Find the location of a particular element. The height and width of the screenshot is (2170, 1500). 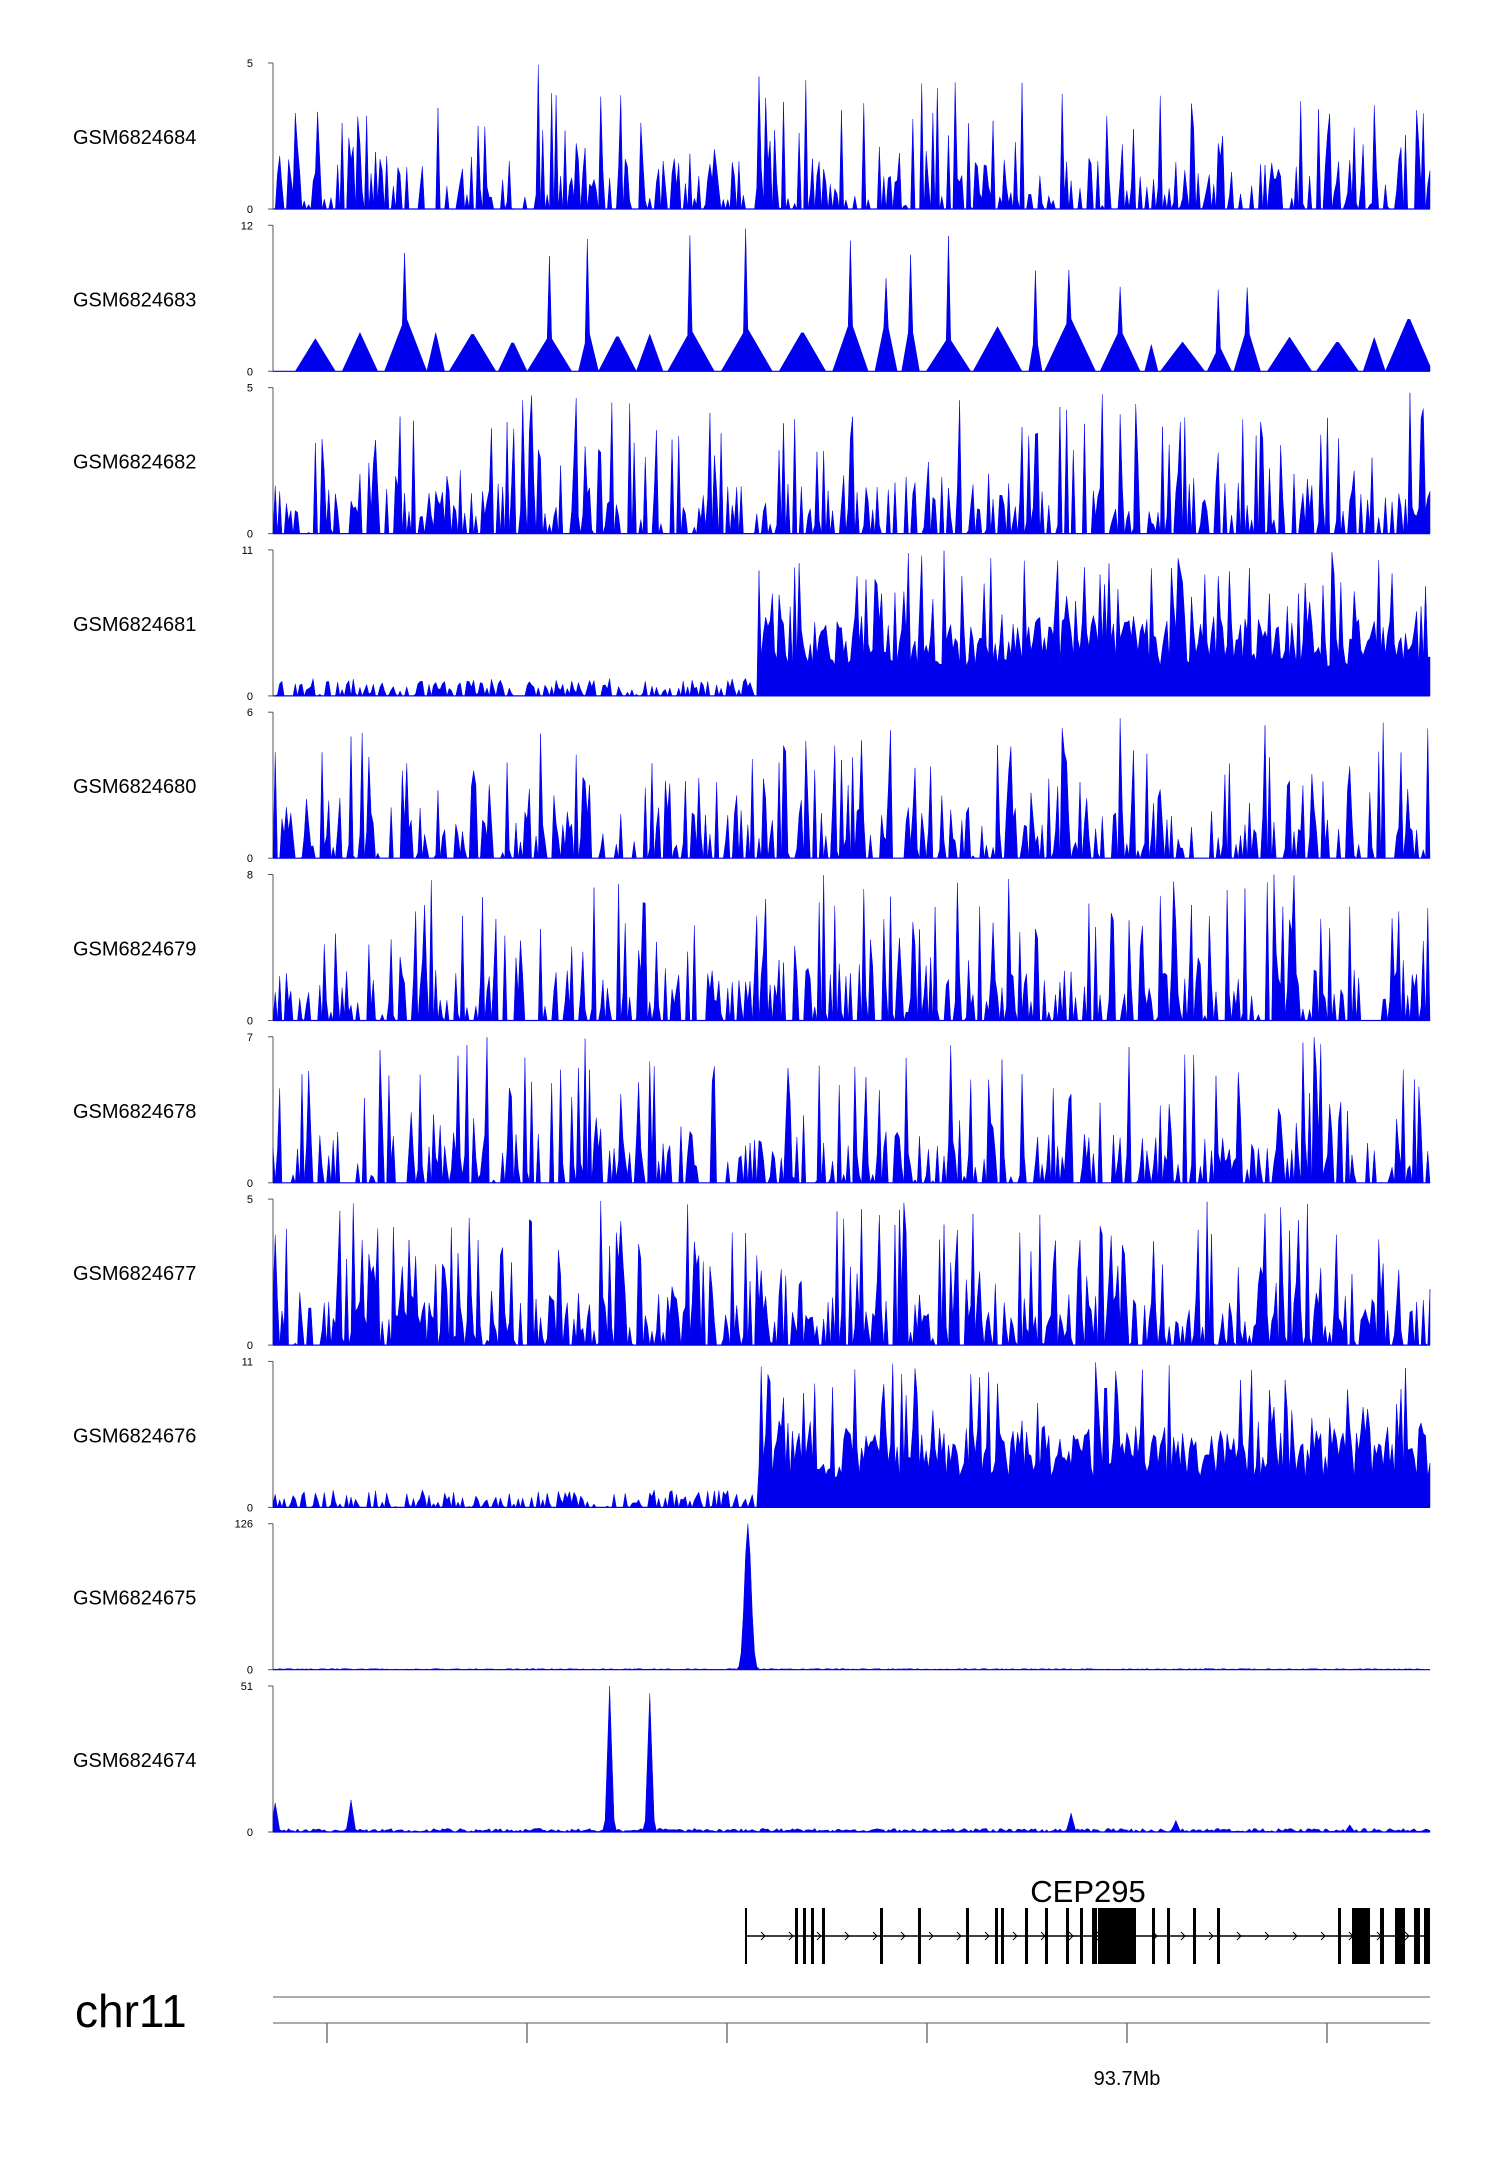

gene-annotation-track: CEP295 is located at coordinates (1087, 1919).